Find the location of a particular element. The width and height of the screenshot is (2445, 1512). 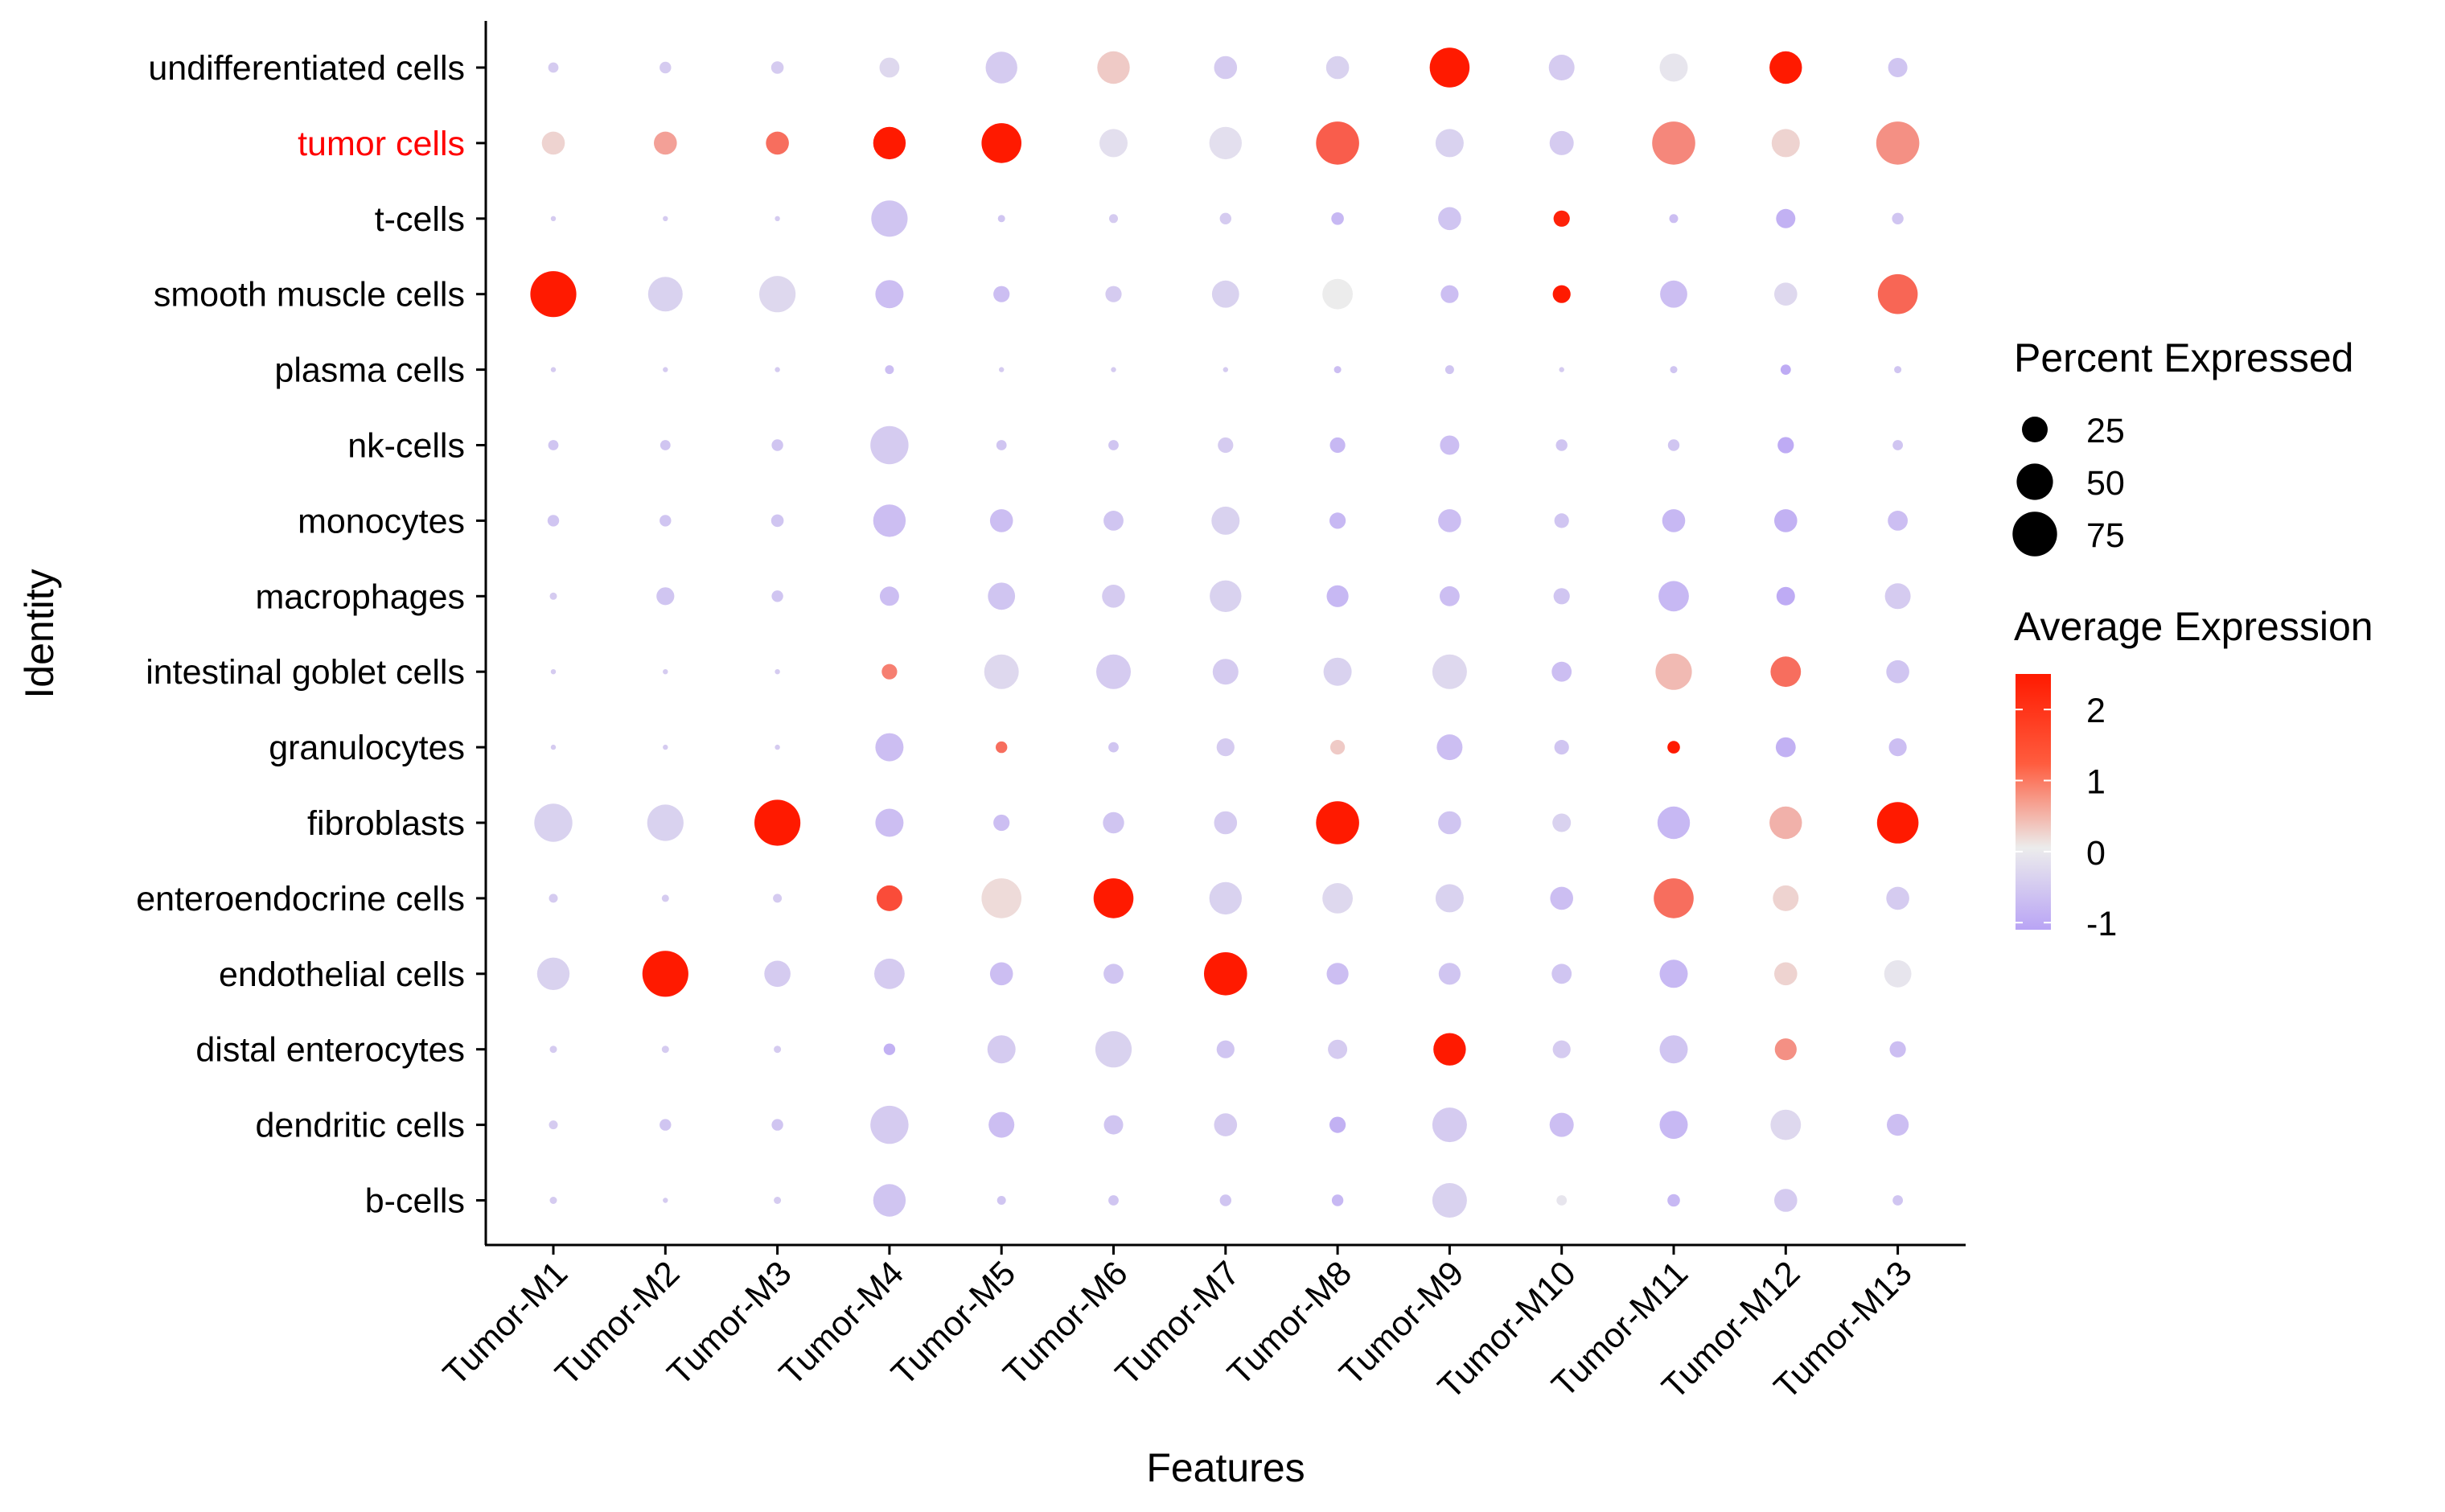

size-legend-title: Percent Expressed is located at coordinates (2183, 358).